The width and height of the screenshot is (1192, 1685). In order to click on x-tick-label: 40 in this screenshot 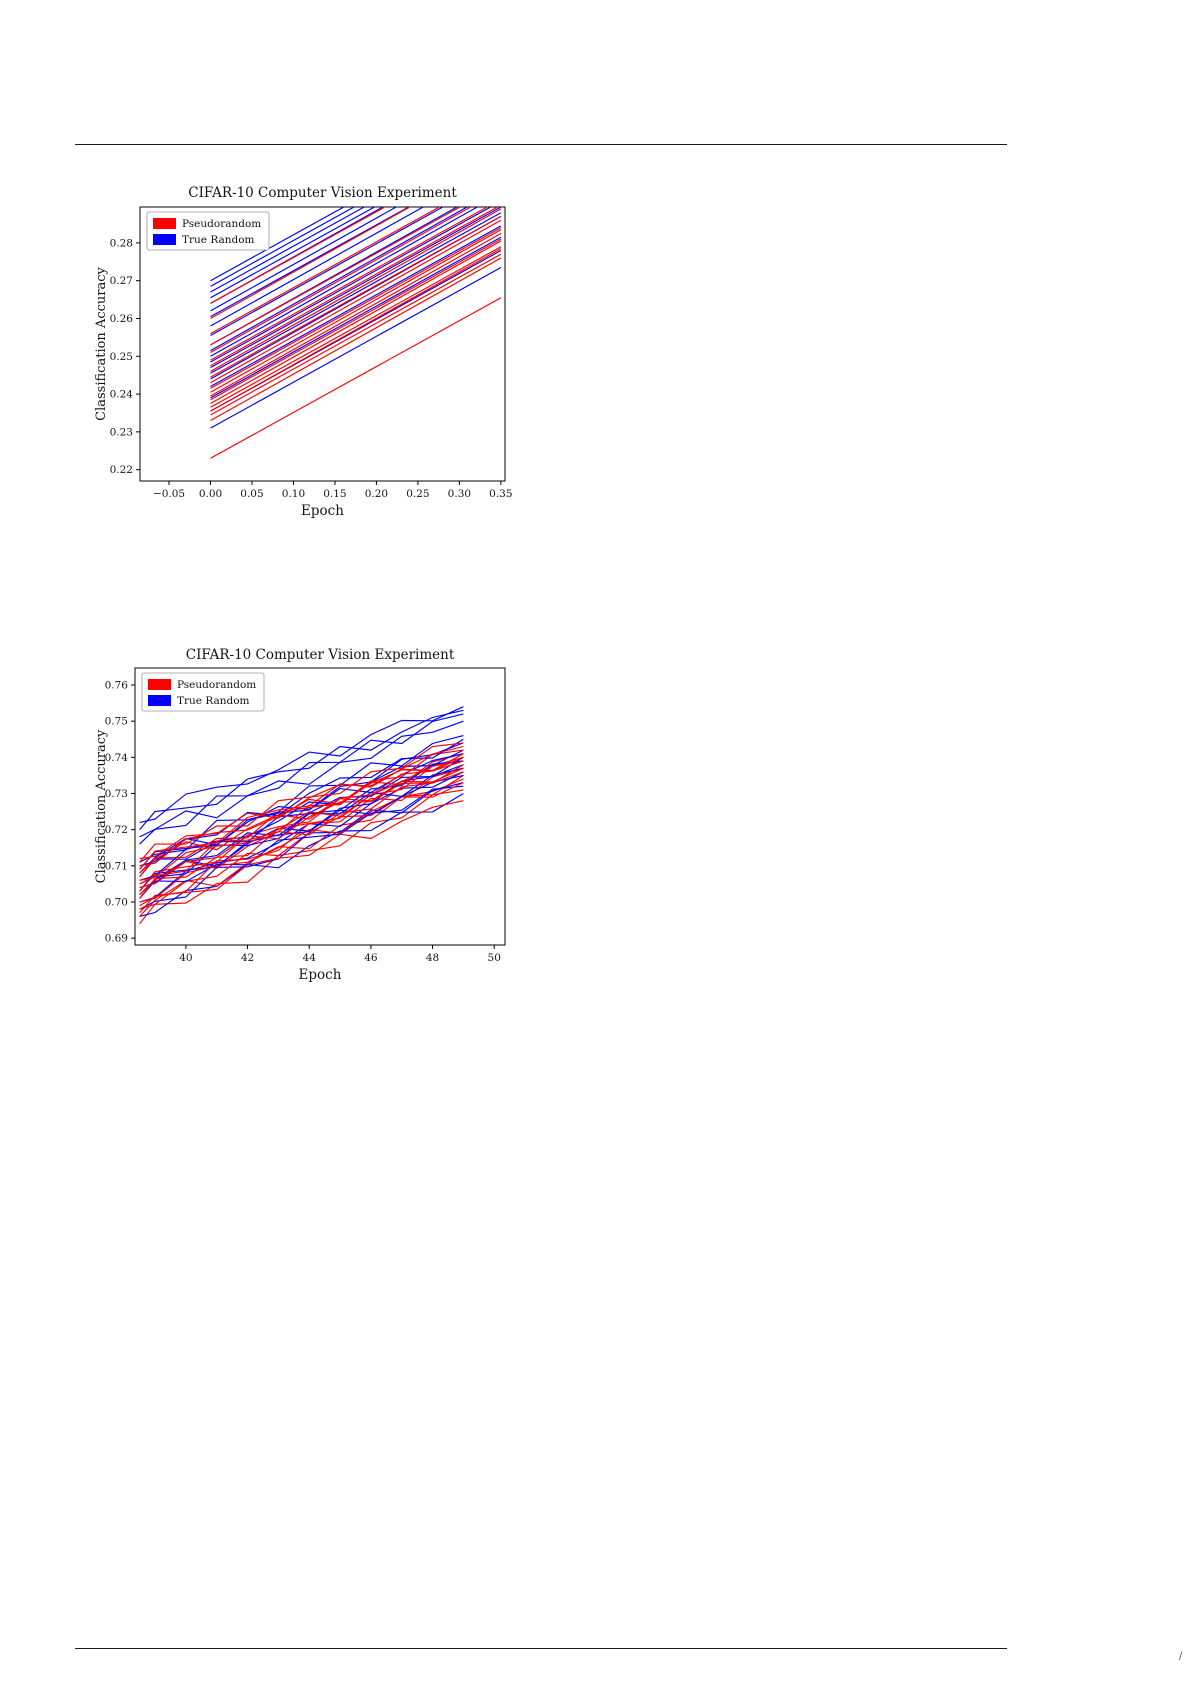, I will do `click(185, 958)`.